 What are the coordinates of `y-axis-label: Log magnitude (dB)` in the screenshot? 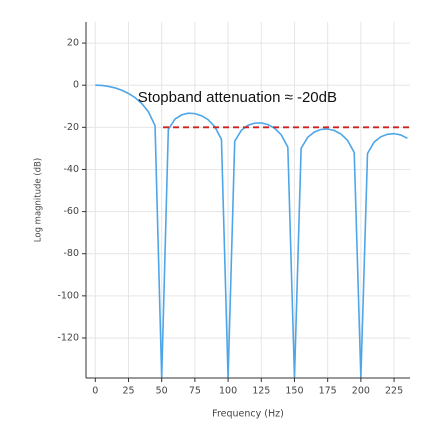 It's located at (39, 200).